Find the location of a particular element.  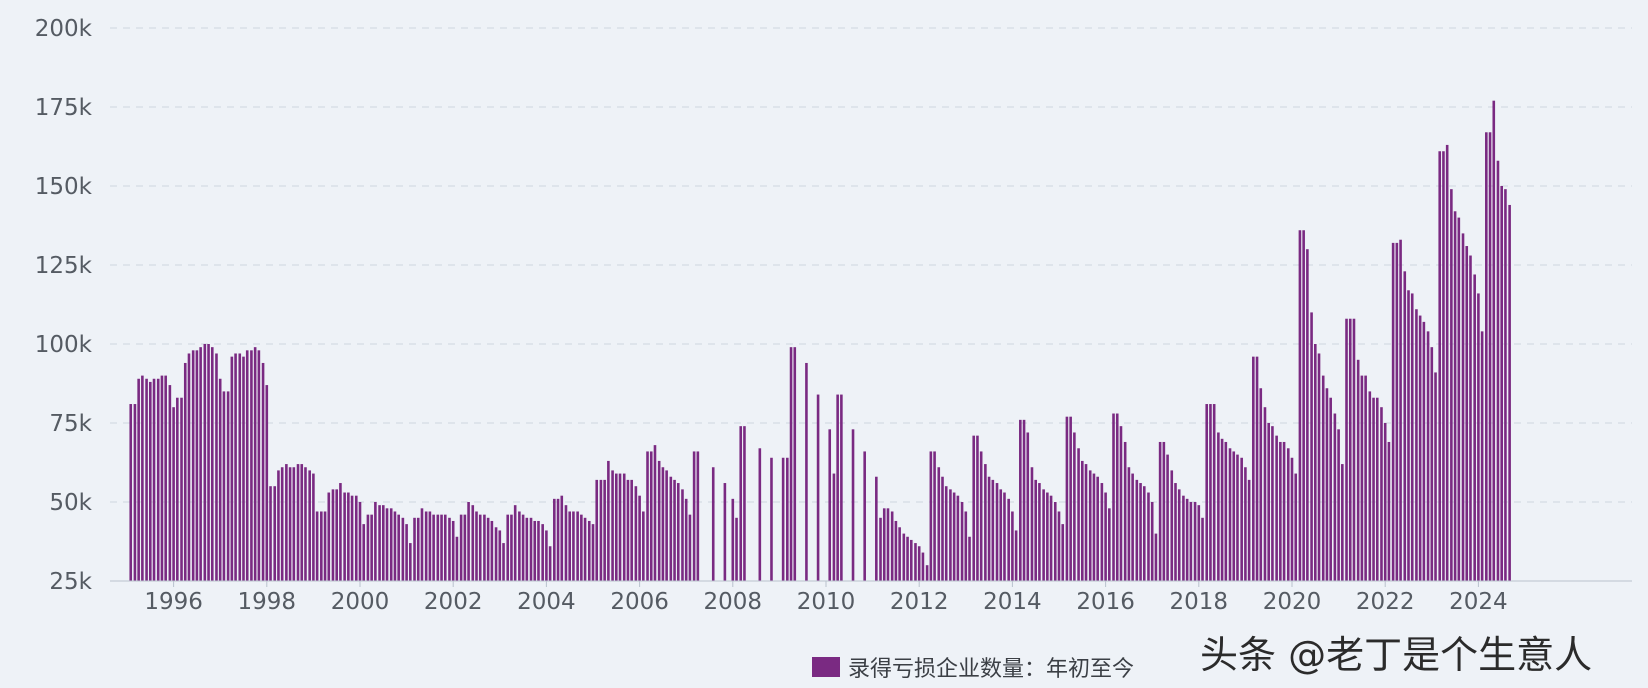

x-tick-label: 1996 is located at coordinates (173, 602).